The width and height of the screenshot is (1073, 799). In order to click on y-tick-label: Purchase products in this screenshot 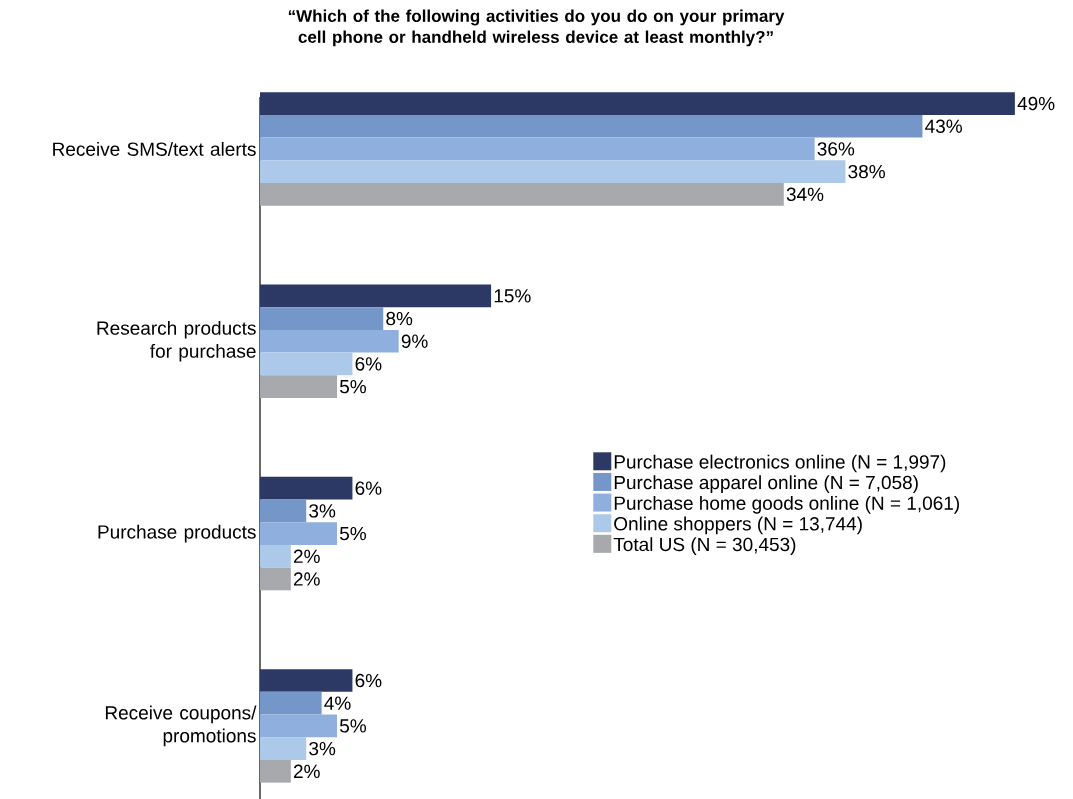, I will do `click(177, 533)`.